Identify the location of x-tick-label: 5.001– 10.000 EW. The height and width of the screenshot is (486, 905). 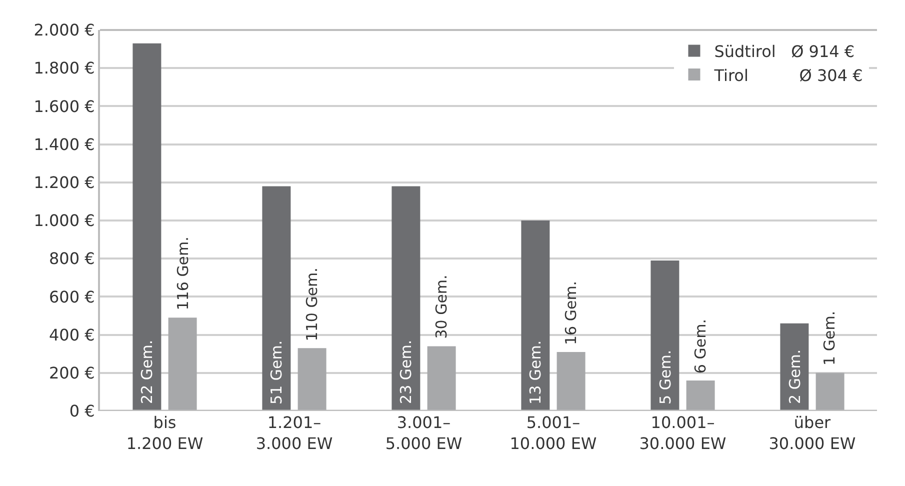
(553, 433).